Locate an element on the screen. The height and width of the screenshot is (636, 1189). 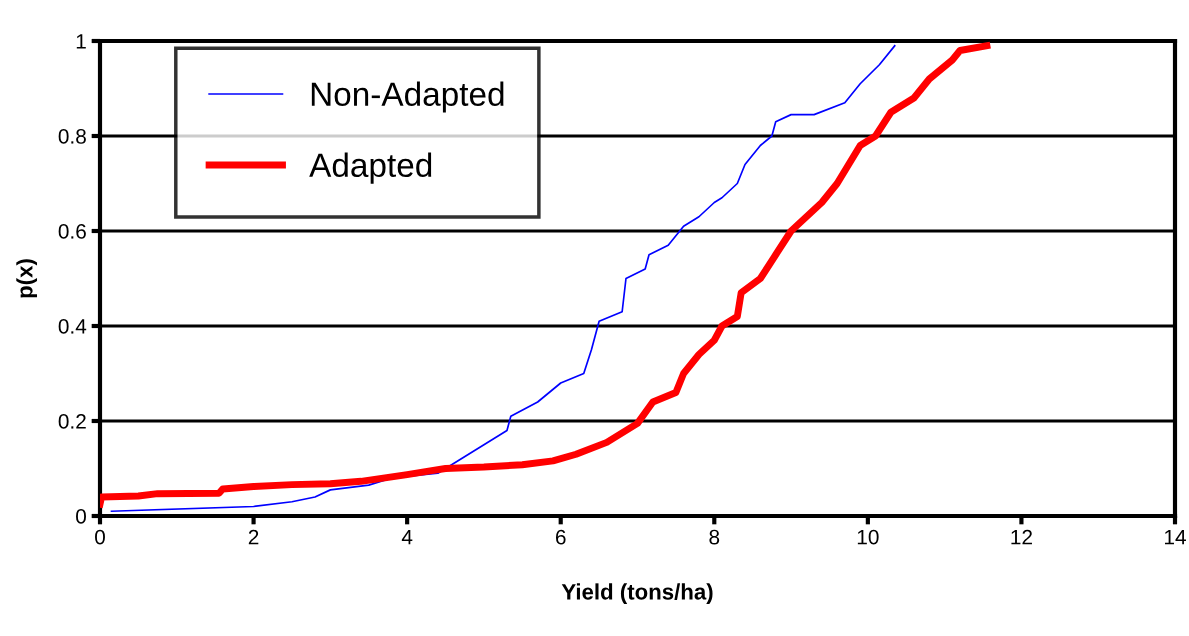
y-axis-title: p(x) is located at coordinates (27, 278).